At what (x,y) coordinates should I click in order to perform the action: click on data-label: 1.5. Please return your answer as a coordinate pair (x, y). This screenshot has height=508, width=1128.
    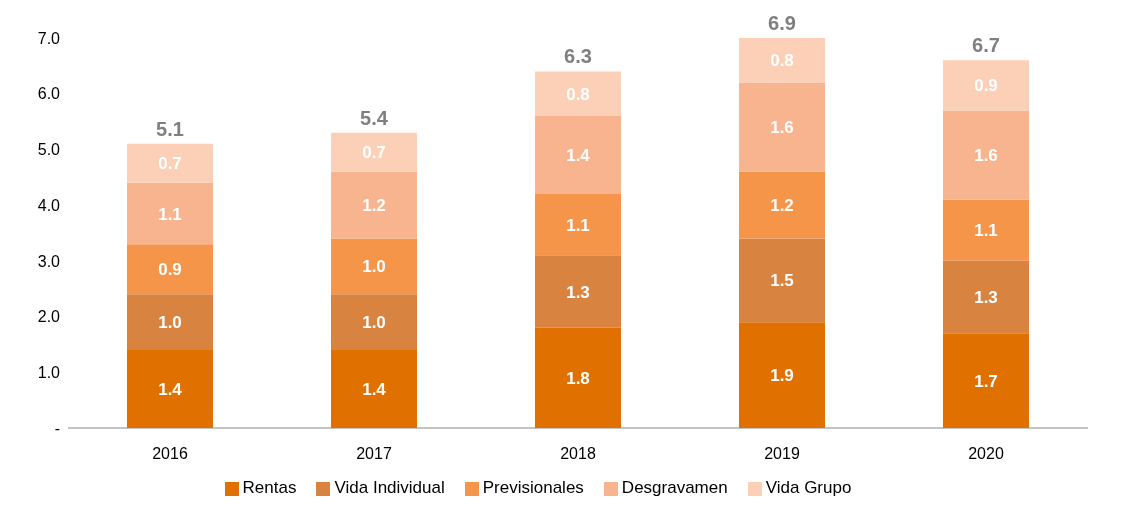
    Looking at the image, I should click on (782, 281).